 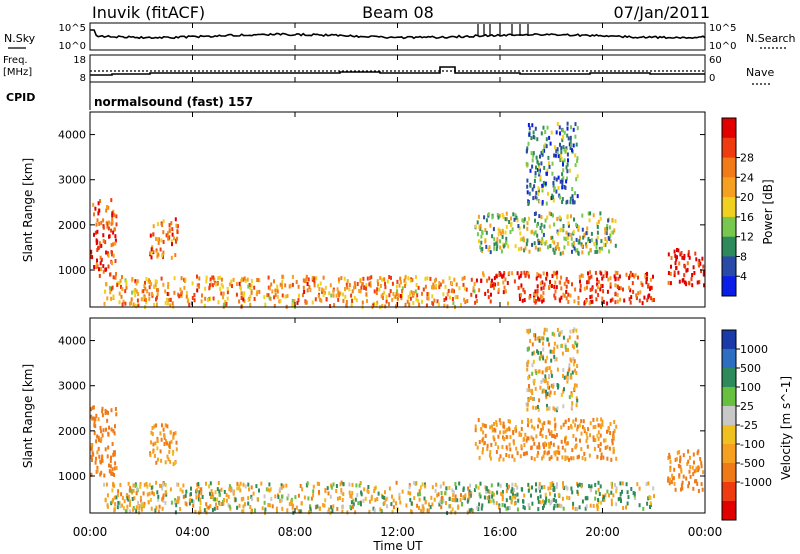 What do you see at coordinates (771, 38) in the screenshot?
I see `nsearch-label: N.Search` at bounding box center [771, 38].